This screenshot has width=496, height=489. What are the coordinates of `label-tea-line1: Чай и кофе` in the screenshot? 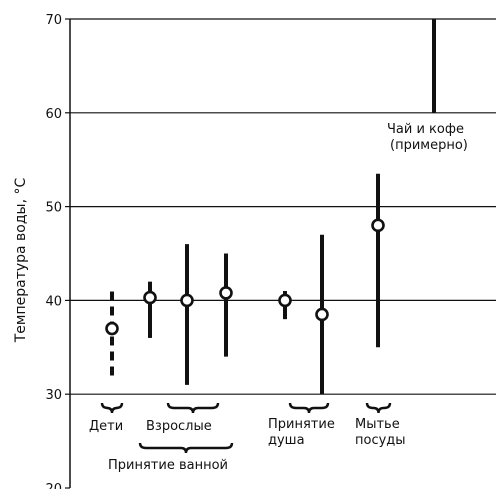 It's located at (425, 129).